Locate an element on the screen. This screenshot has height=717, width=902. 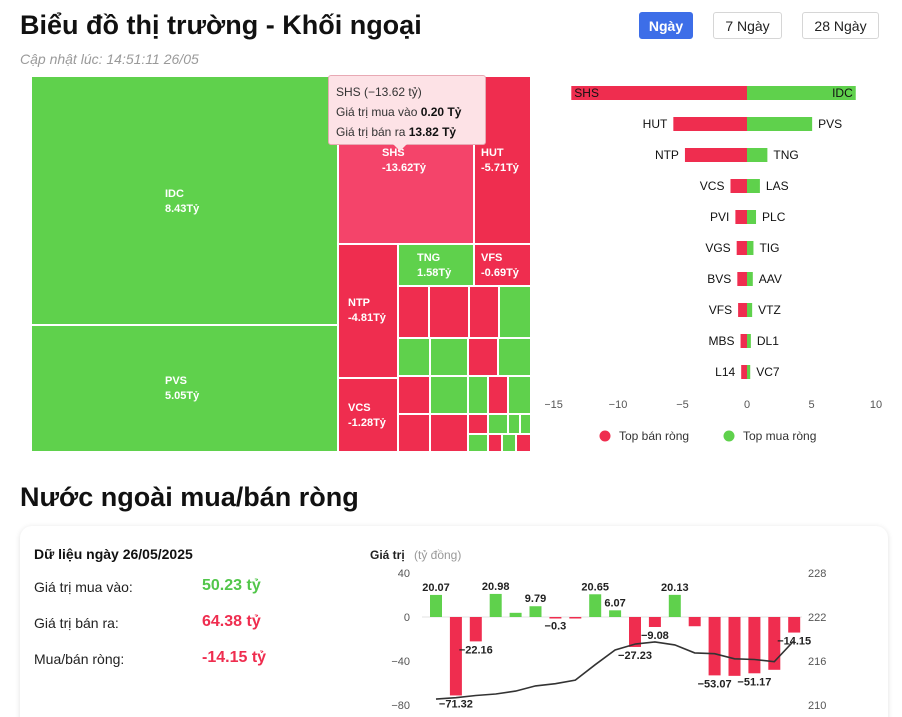
page-title: Biểu đồ thị trường - Khối ngoại is located at coordinates (221, 25).